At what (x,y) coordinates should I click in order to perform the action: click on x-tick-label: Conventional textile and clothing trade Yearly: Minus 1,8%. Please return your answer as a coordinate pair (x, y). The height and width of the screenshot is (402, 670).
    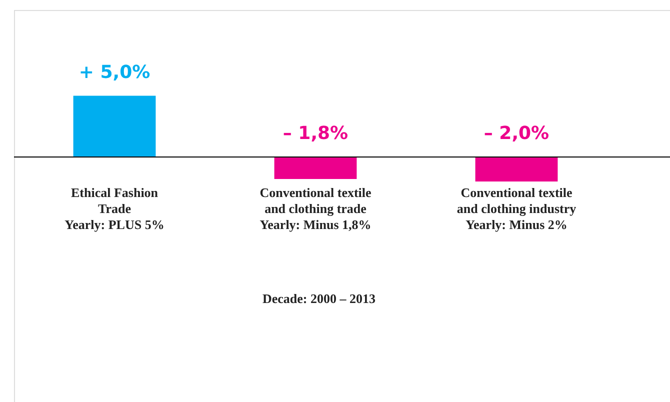
    Looking at the image, I should click on (316, 208).